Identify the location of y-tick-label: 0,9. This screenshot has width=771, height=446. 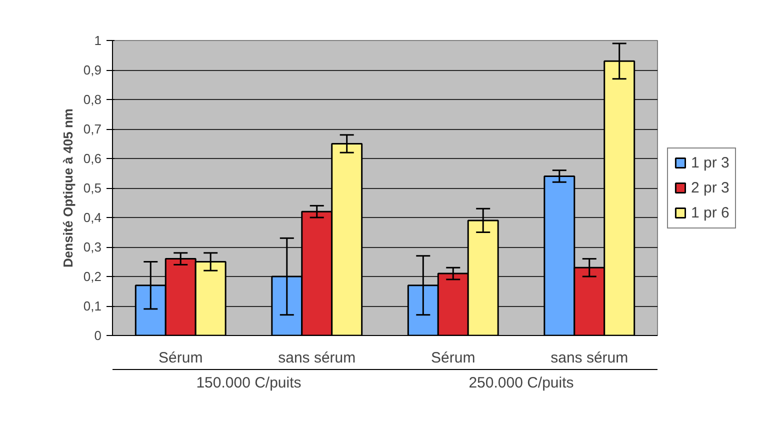
(92, 70).